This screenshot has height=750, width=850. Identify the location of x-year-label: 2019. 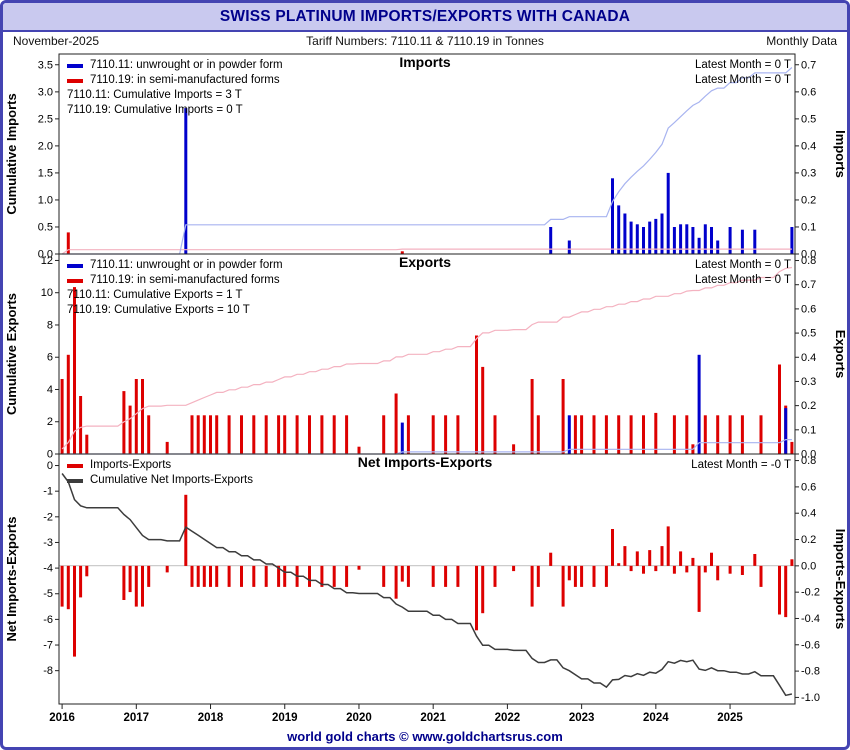
(285, 718).